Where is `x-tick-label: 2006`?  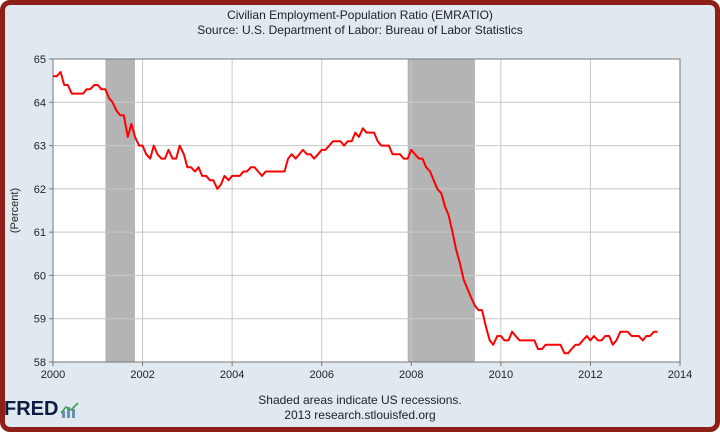 x-tick-label: 2006 is located at coordinates (321, 375).